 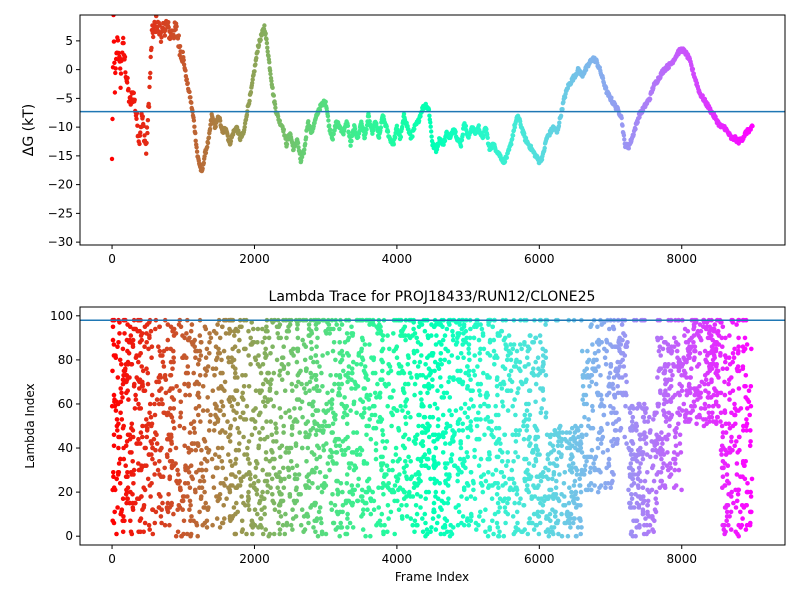 I want to click on x-tick-label: 0, so click(x=112, y=259).